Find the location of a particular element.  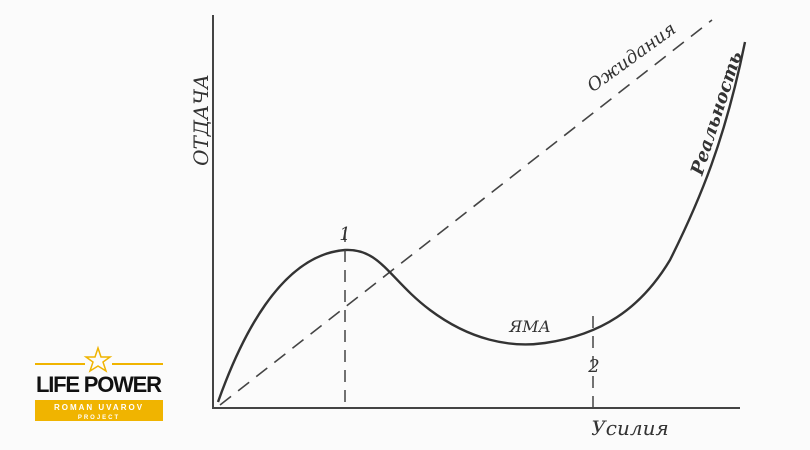

logo: LIFE POWER ROMAN UVAROV PROJECT is located at coordinates (99, 383).